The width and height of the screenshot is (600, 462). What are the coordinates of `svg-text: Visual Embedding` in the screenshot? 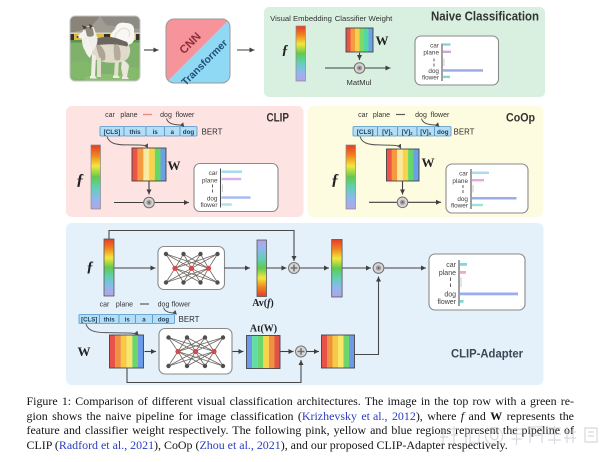 It's located at (301, 18).